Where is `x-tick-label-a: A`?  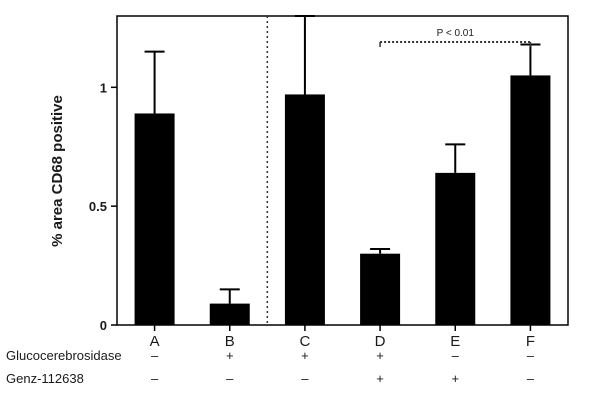
x-tick-label-a: A is located at coordinates (155, 341).